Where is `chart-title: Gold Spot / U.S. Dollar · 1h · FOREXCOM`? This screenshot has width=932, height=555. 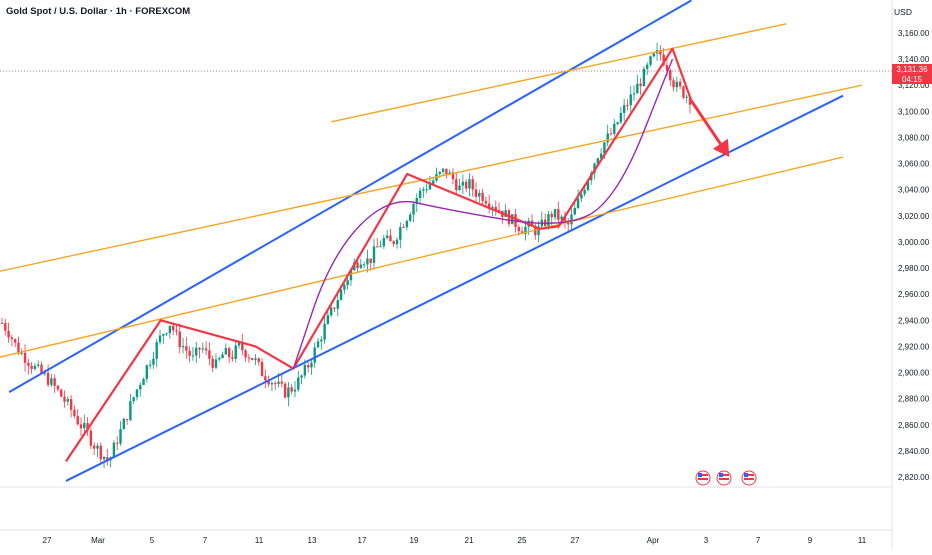 chart-title: Gold Spot / U.S. Dollar · 1h · FOREXCOM is located at coordinates (98, 11).